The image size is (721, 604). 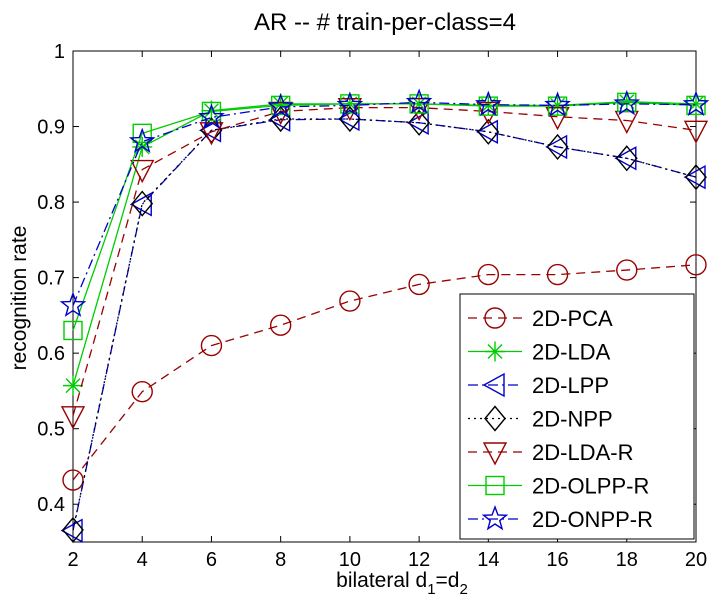 I want to click on legend-label: 2D-NPP, so click(x=572, y=419).